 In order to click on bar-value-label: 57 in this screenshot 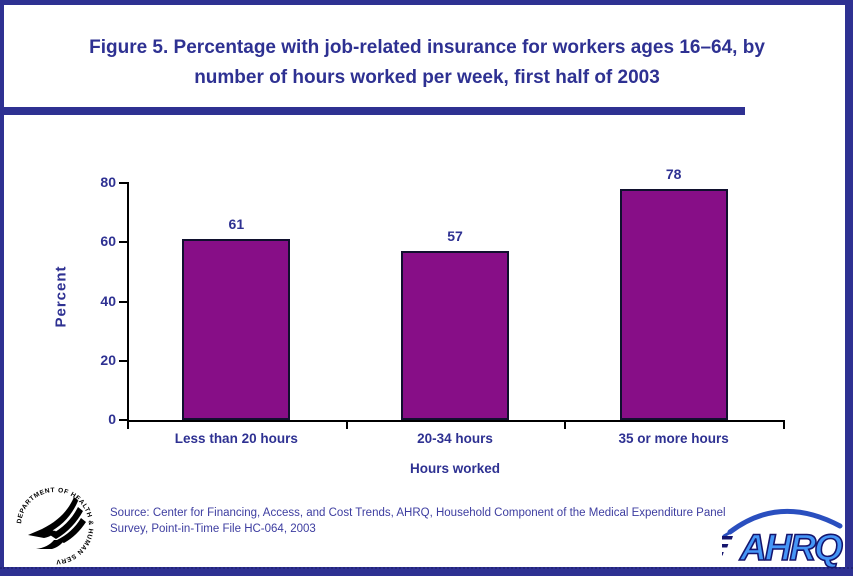, I will do `click(455, 236)`.